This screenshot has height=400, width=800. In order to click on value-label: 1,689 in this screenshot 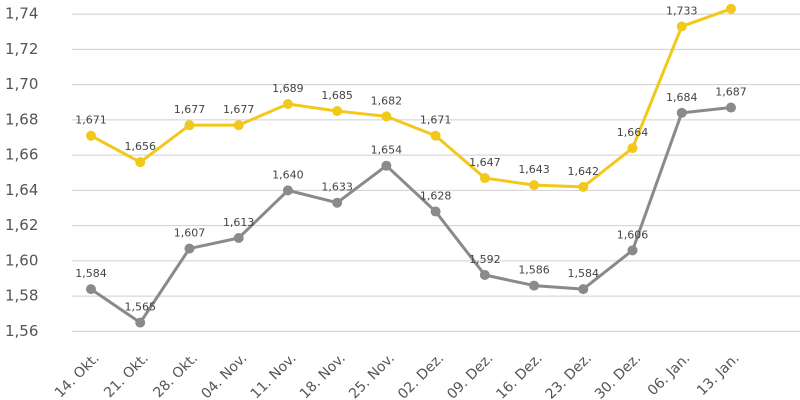, I will do `click(288, 88)`.